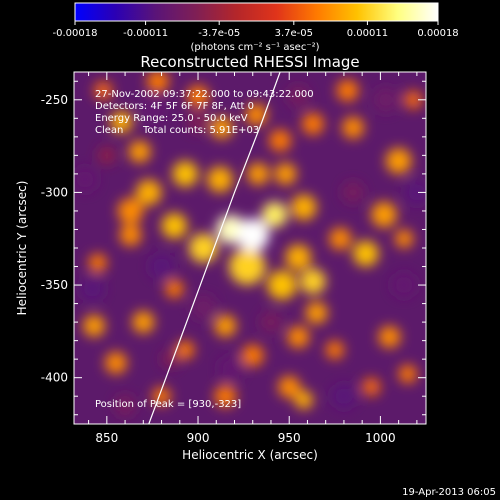  What do you see at coordinates (54, 192) in the screenshot?
I see `y-tick-label: -300` at bounding box center [54, 192].